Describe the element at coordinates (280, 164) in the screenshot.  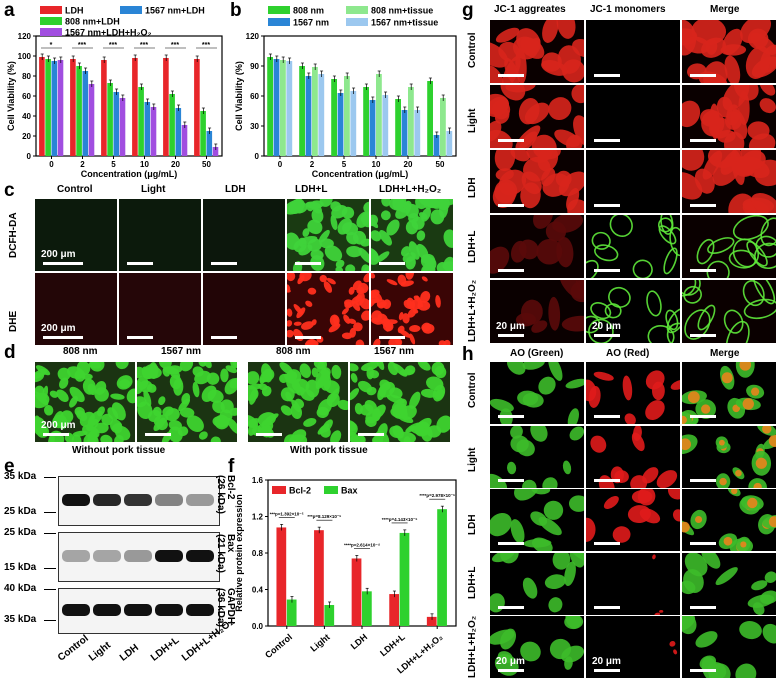
I see `x-tick-label: 0` at that location.